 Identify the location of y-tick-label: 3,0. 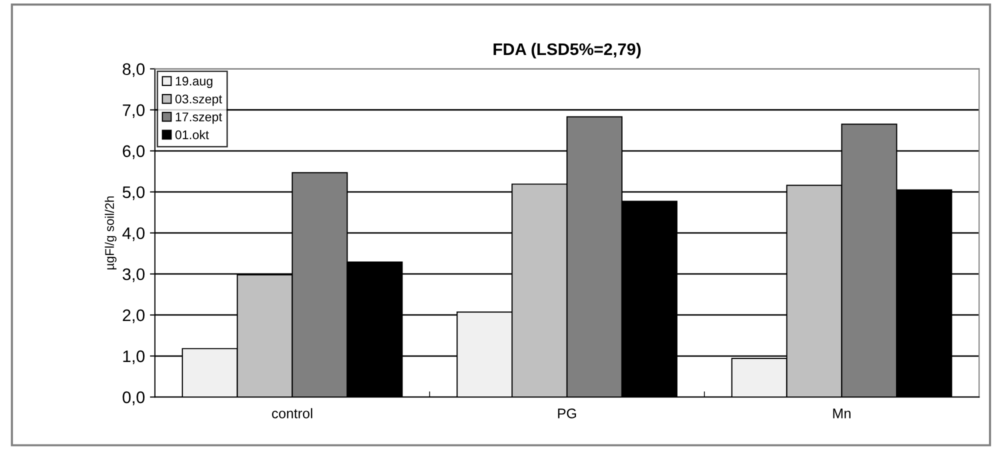
(133, 275).